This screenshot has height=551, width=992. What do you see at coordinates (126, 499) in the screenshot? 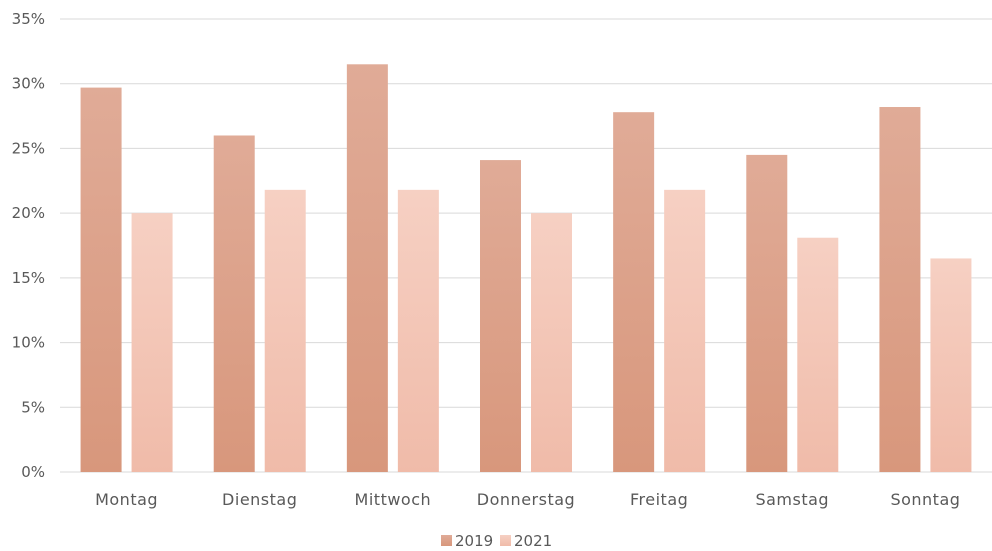
I see `x-category-label: Montag` at bounding box center [126, 499].